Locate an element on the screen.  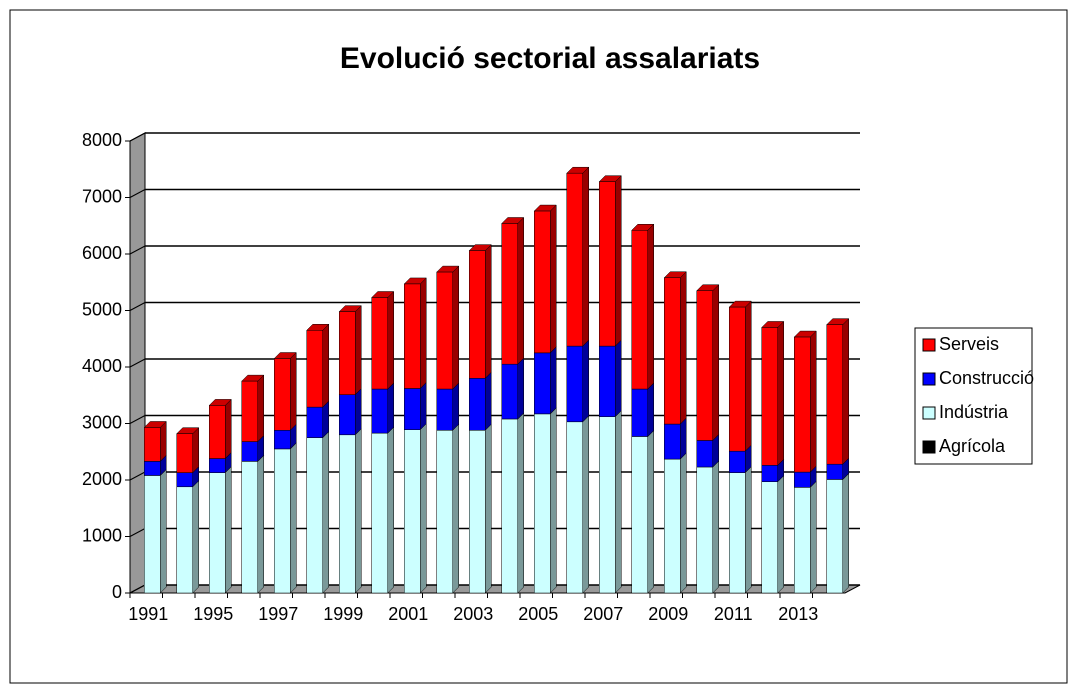
x-tick-label: 2003 is located at coordinates (473, 614).